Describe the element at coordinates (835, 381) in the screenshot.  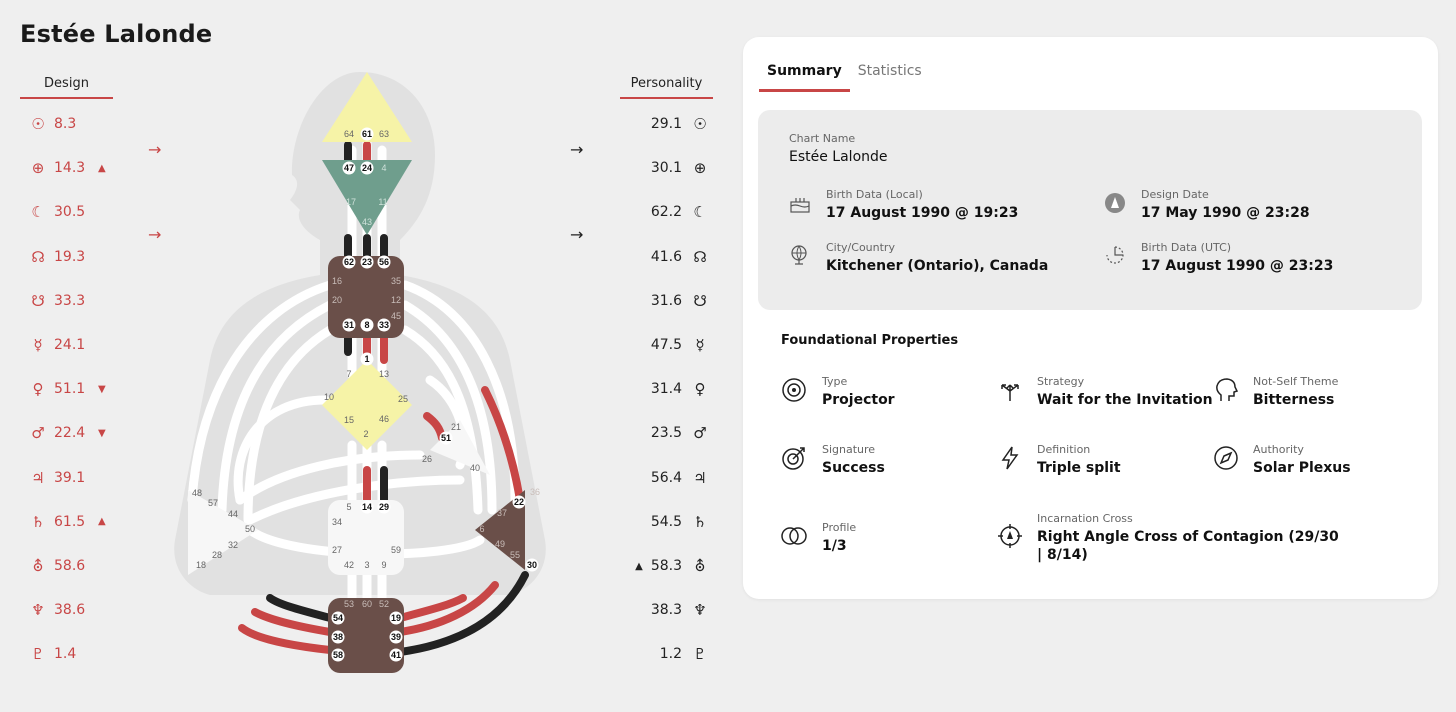
I see `type-label: Type` at that location.